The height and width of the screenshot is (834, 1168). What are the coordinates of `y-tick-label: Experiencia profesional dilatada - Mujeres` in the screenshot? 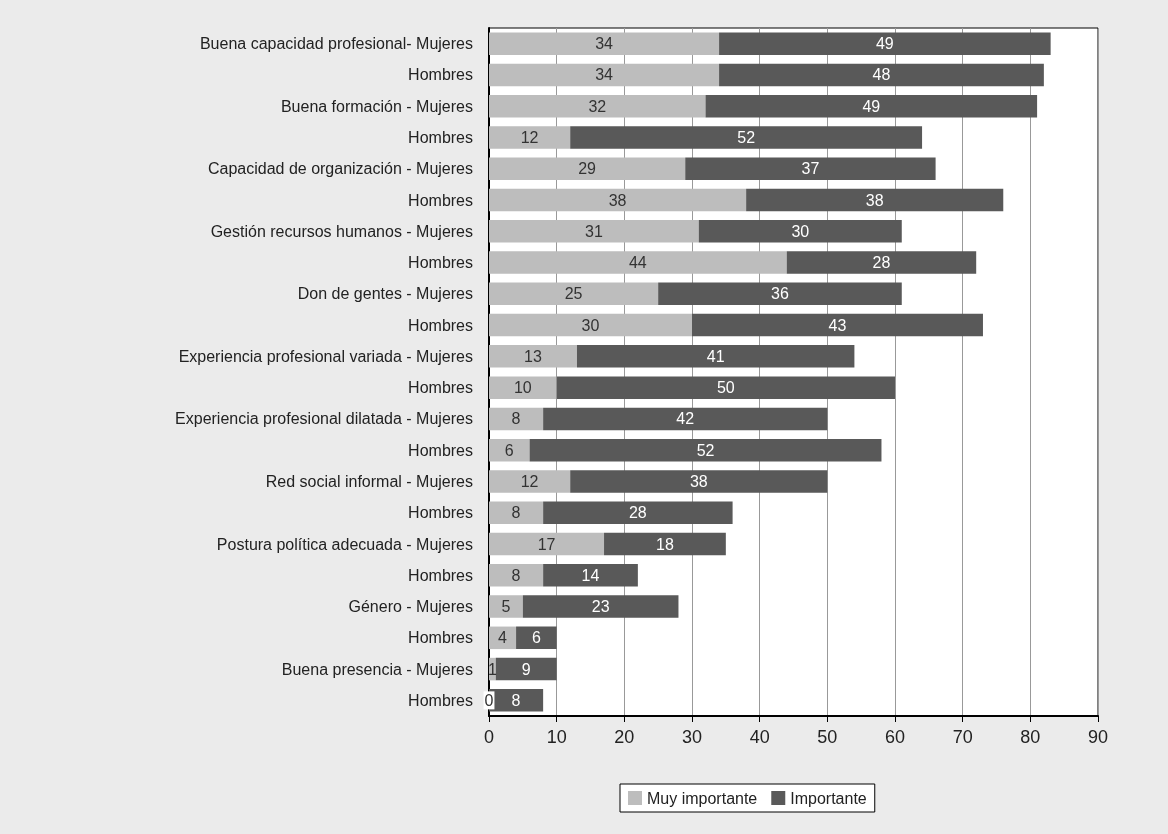 It's located at (324, 419).